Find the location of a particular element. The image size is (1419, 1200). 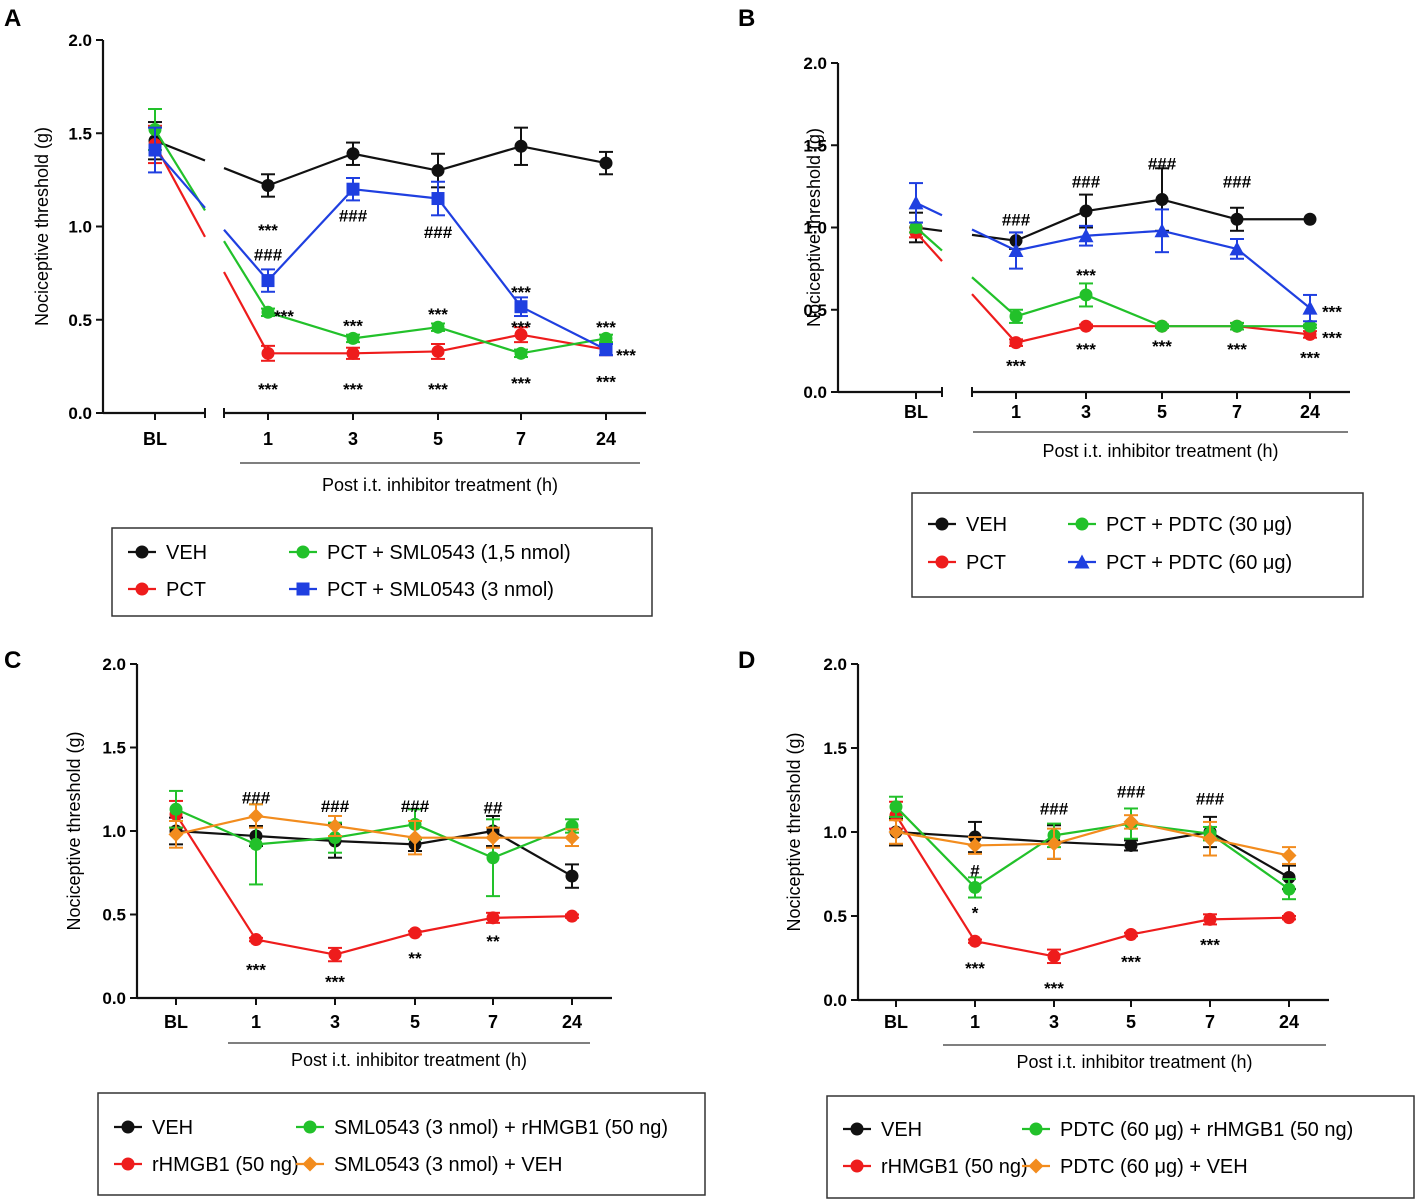

x-tick-label: 24 is located at coordinates (1289, 1022).